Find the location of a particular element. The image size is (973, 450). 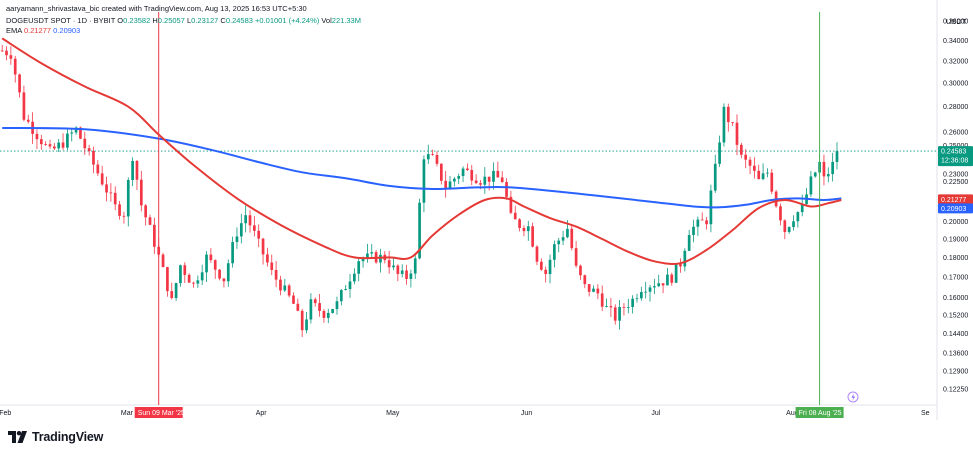

tradingview-logo: TradingView is located at coordinates (55, 437).